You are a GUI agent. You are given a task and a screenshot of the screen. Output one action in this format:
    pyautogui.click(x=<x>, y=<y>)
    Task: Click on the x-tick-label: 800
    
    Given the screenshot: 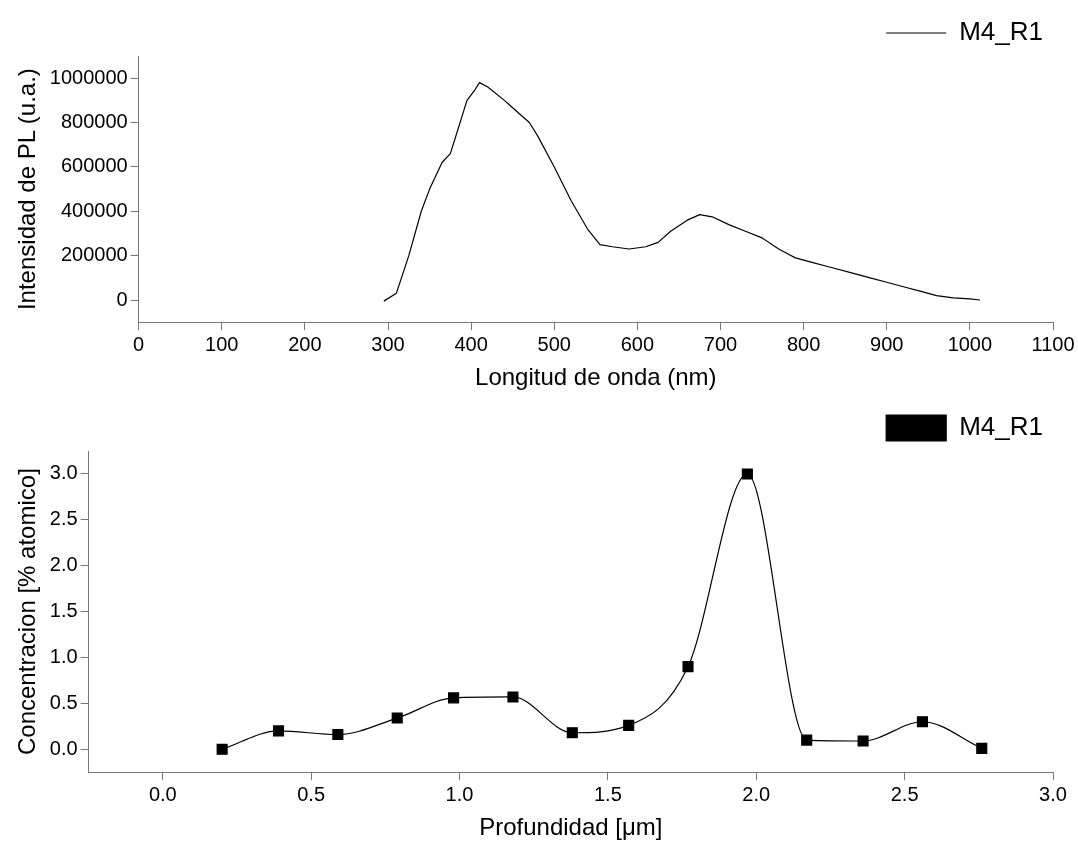 What is the action you would take?
    pyautogui.click(x=803, y=343)
    